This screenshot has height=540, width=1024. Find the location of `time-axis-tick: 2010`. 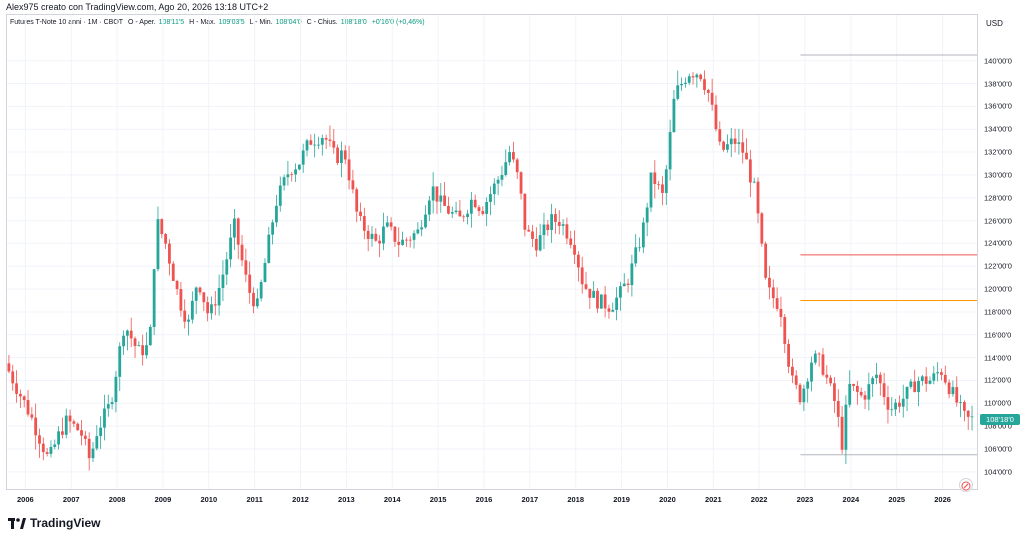

time-axis-tick: 2010 is located at coordinates (209, 499).